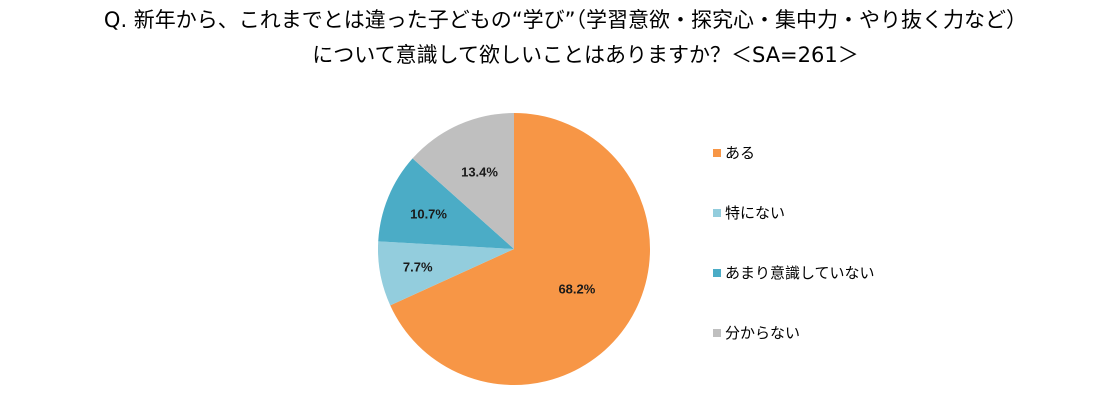 This screenshot has width=1111, height=403. Describe the element at coordinates (800, 273) in the screenshot. I see `legend-label: あまり意識していない` at that location.